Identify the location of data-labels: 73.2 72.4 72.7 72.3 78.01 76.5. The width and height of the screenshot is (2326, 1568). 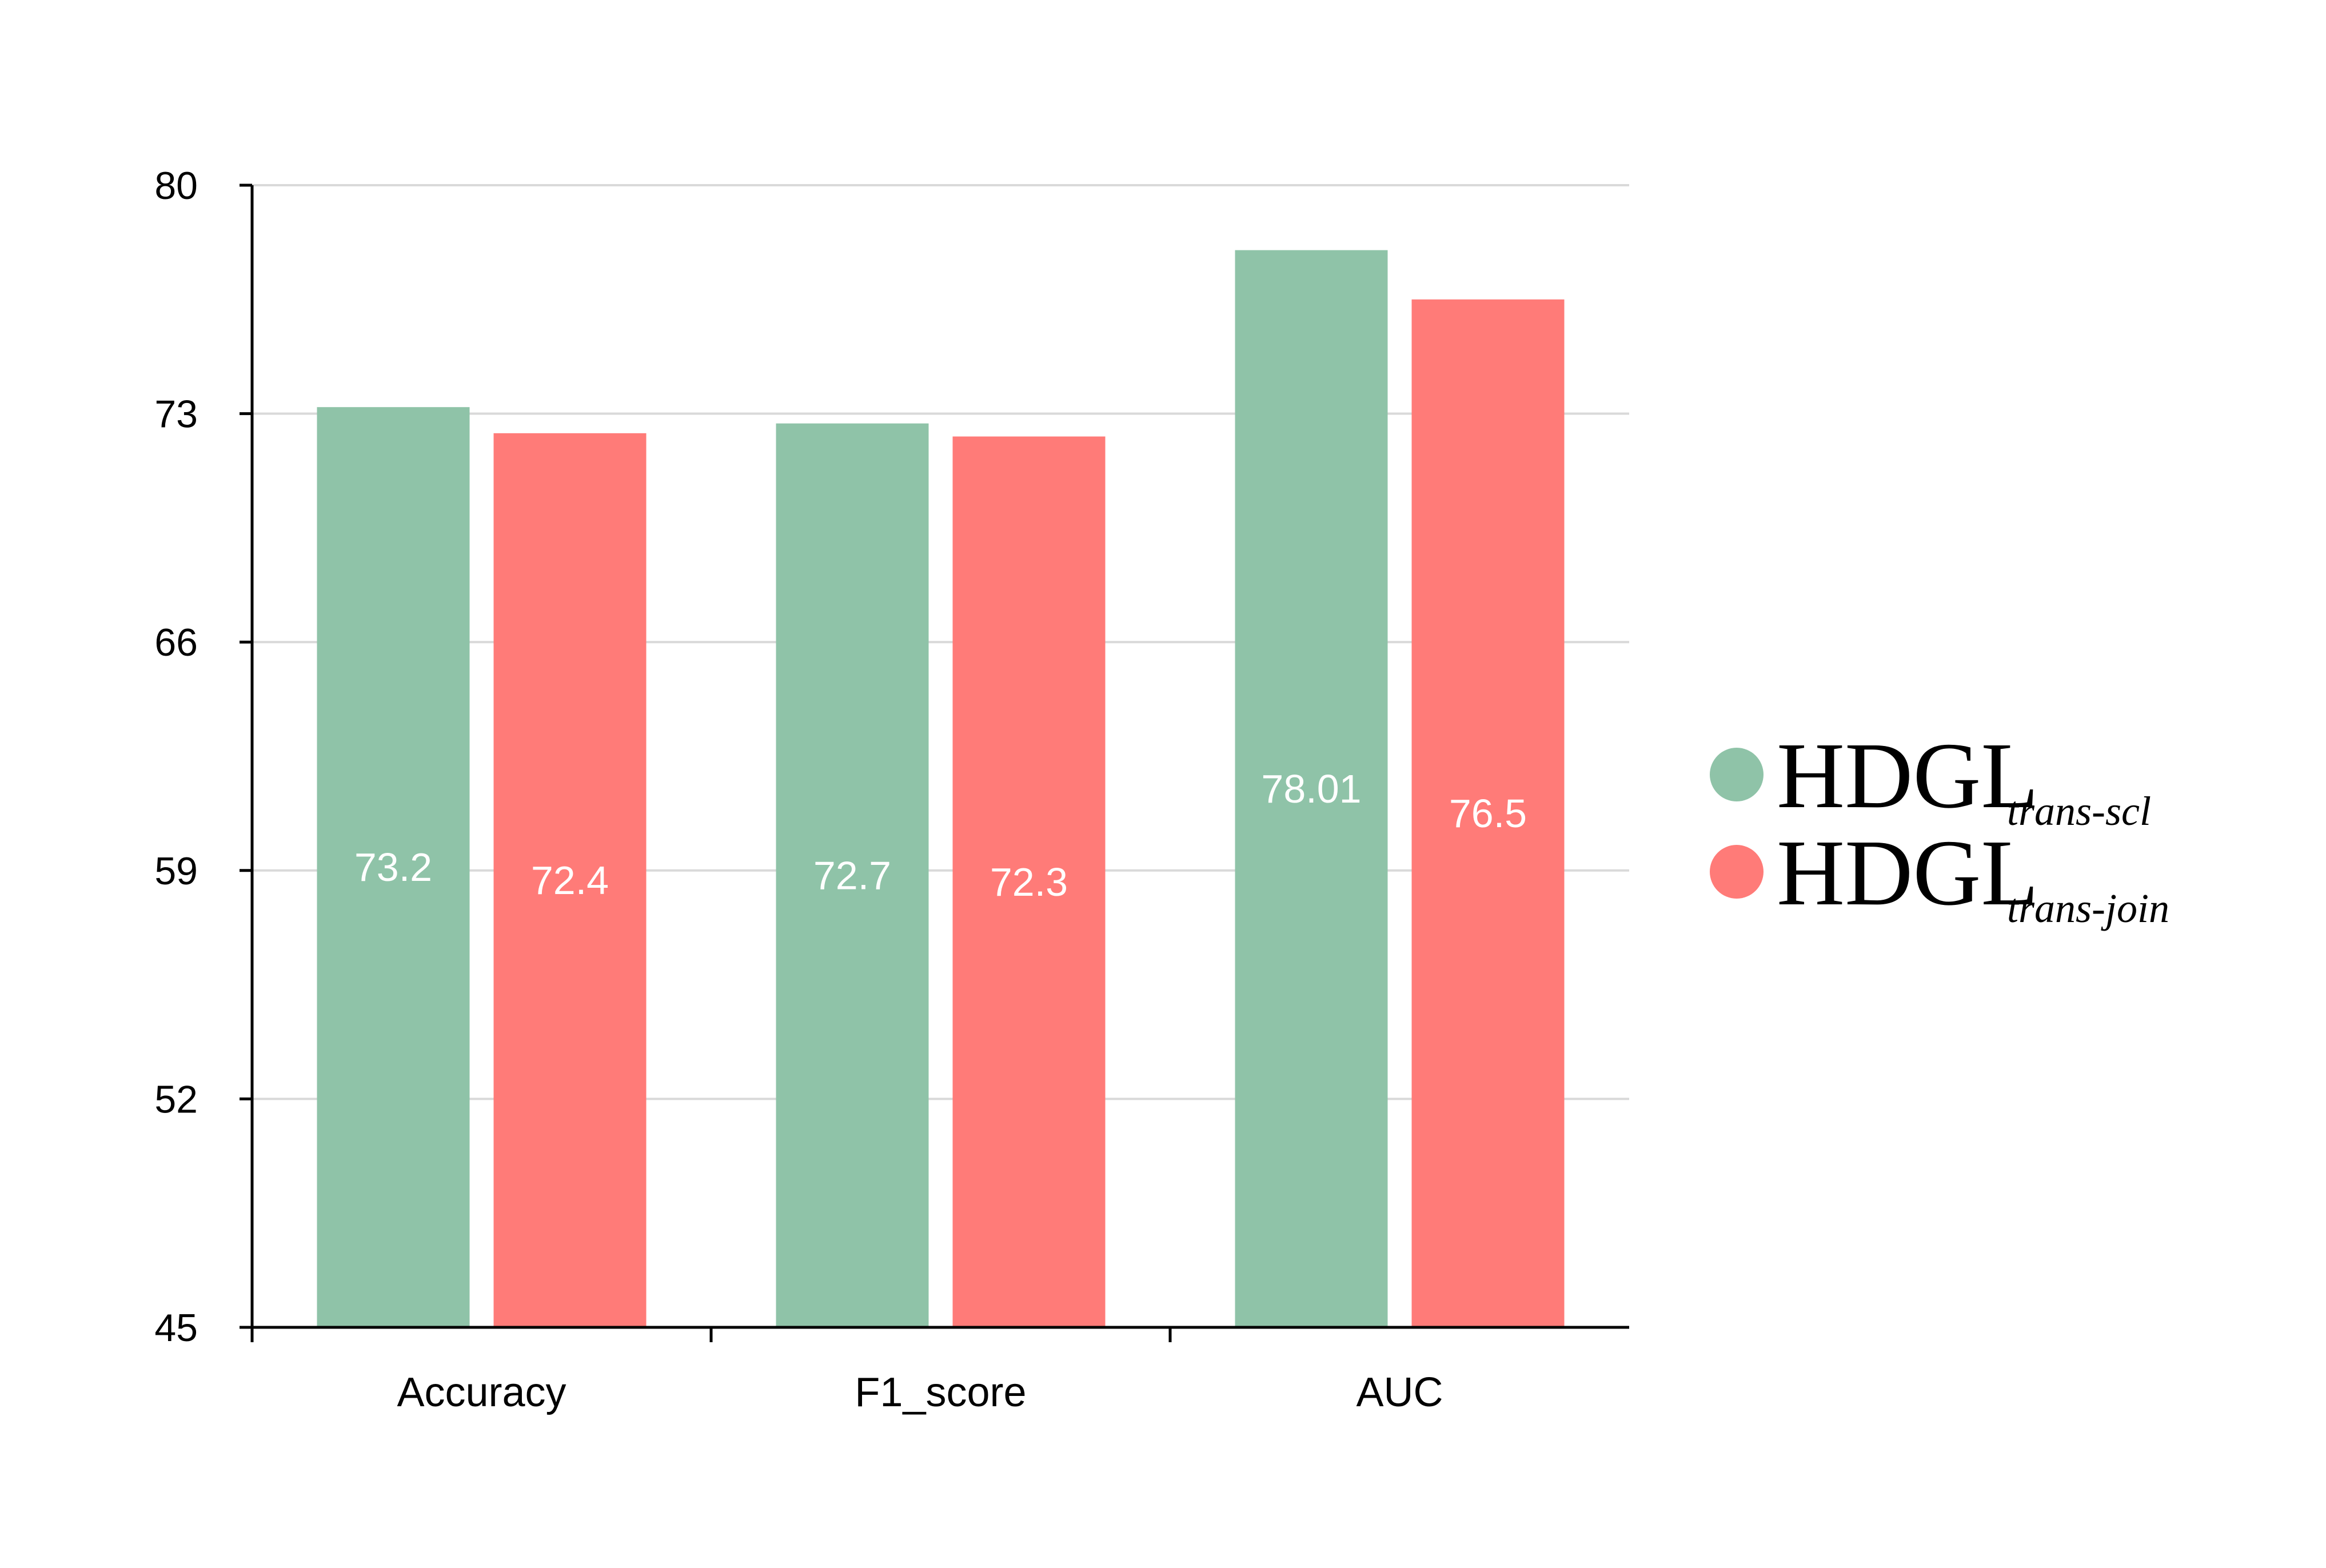
(940, 835).